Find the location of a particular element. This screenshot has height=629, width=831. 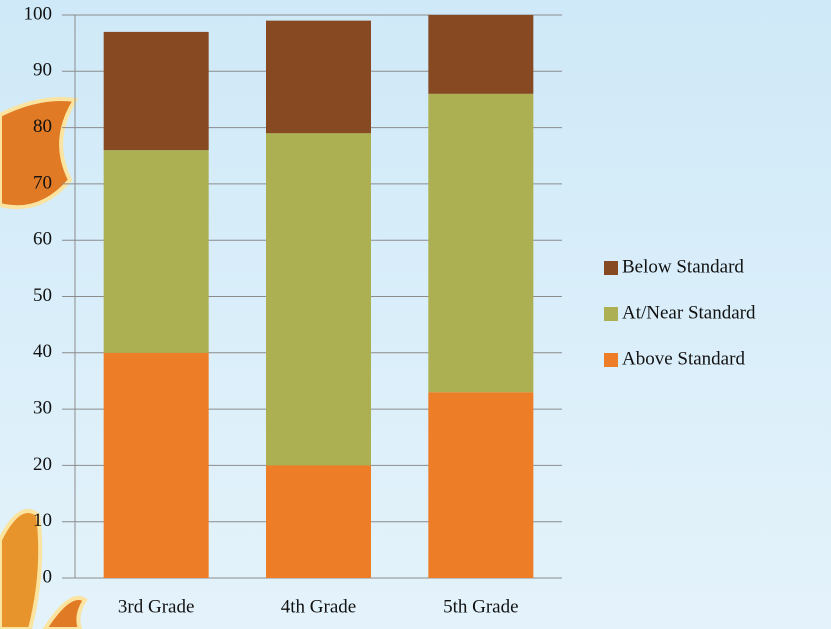

y-tick-label: 50 is located at coordinates (42, 295).